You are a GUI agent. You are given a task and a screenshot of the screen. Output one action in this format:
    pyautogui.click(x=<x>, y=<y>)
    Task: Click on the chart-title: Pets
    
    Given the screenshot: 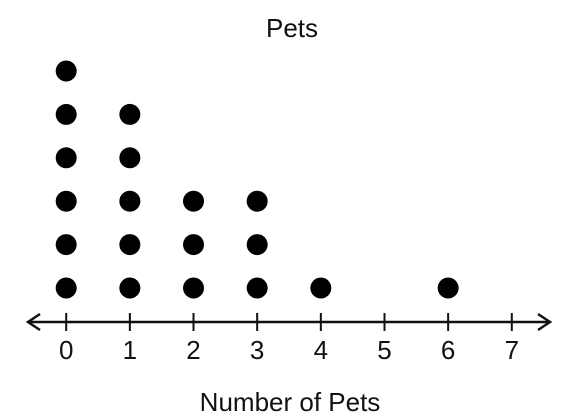 What is the action you would take?
    pyautogui.click(x=292, y=28)
    